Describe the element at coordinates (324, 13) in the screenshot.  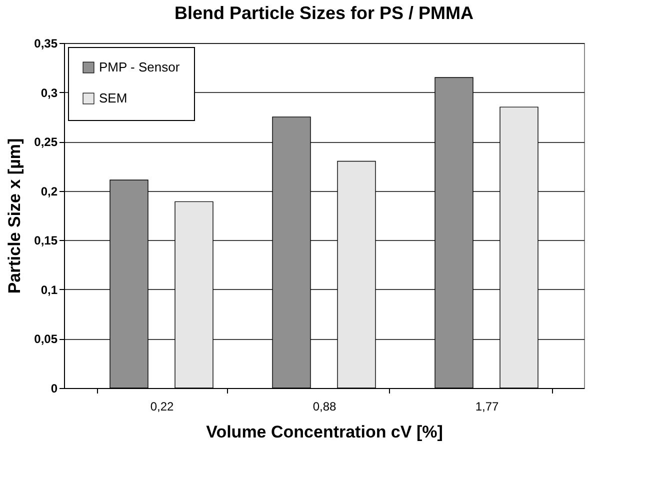
I see `chart-title: Blend Particle Sizes for PS / PMMA` at that location.